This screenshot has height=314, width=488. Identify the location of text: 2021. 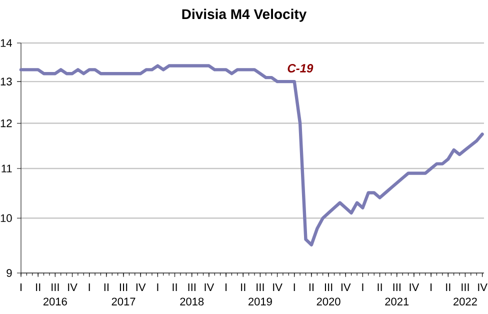
(397, 302).